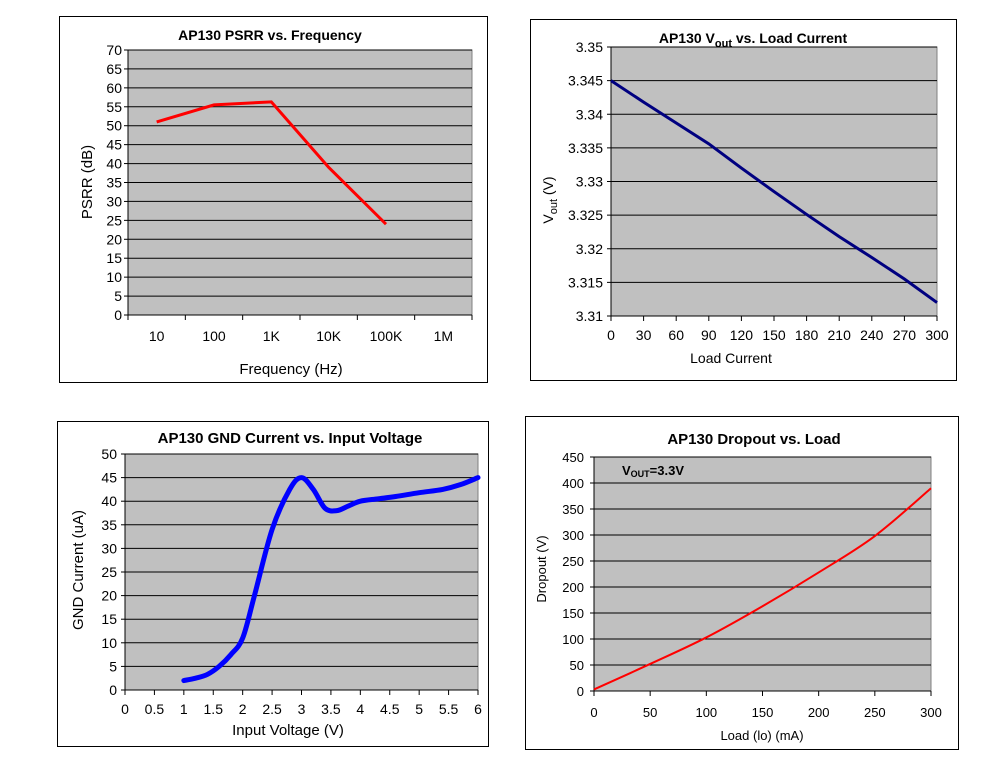  What do you see at coordinates (761, 735) in the screenshot?
I see `x-axis-label: Load (lo) (mA)` at bounding box center [761, 735].